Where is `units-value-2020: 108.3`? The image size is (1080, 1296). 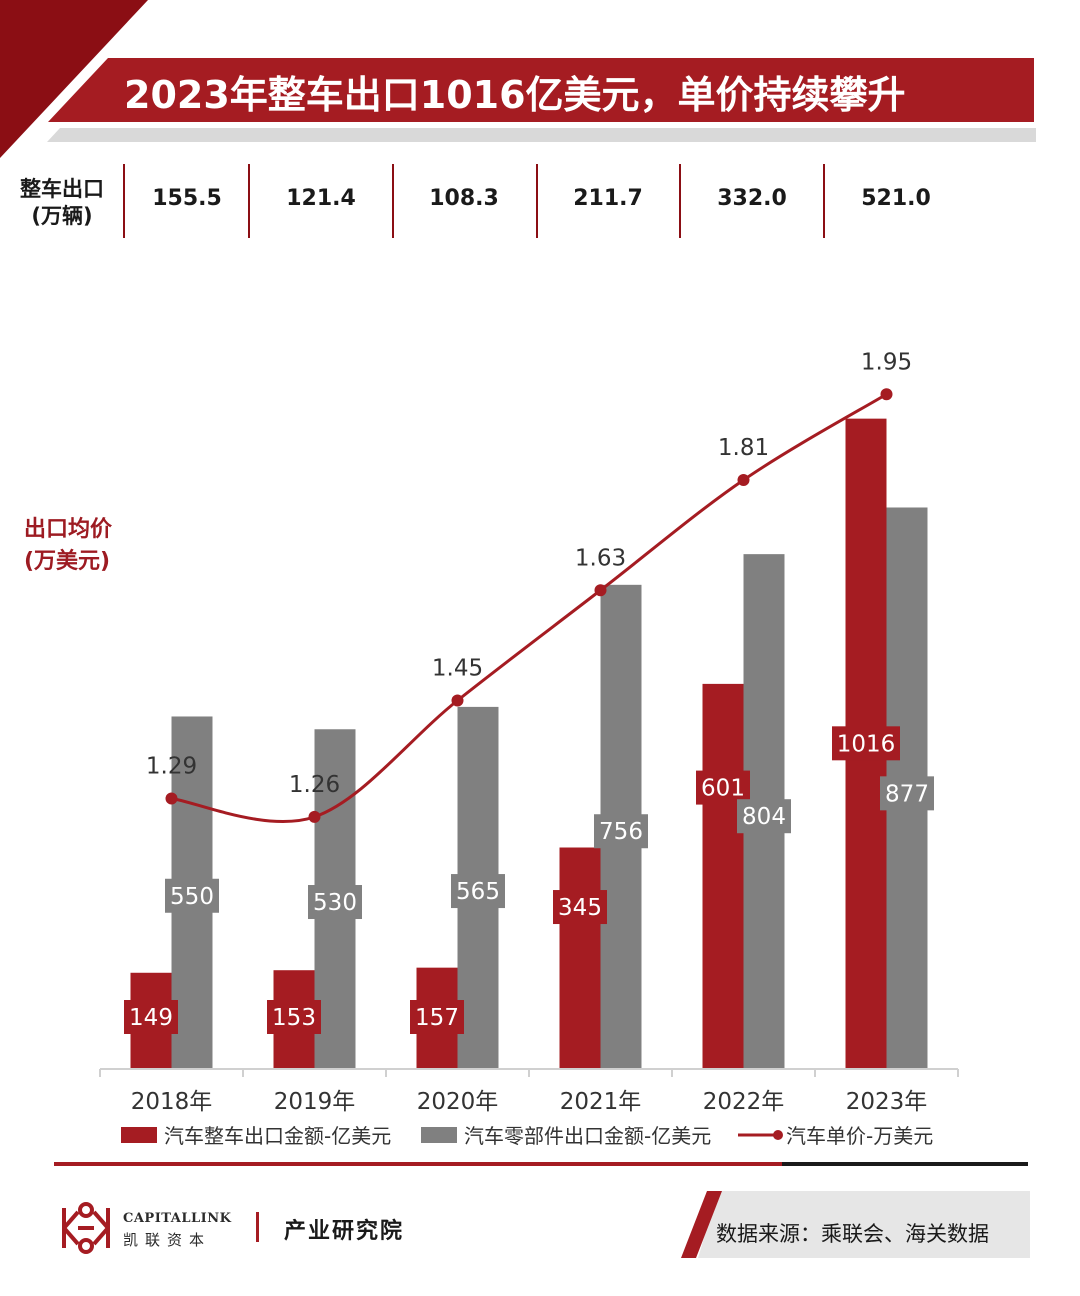
units-value-2020: 108.3 is located at coordinates (464, 198).